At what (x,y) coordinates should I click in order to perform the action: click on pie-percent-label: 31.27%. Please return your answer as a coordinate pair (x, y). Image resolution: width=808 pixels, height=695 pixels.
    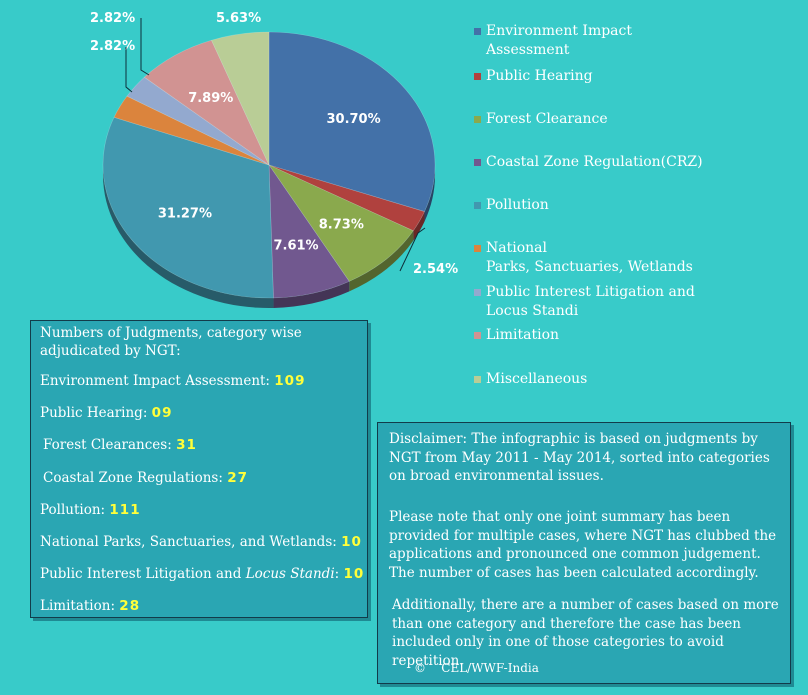
    Looking at the image, I should click on (185, 214).